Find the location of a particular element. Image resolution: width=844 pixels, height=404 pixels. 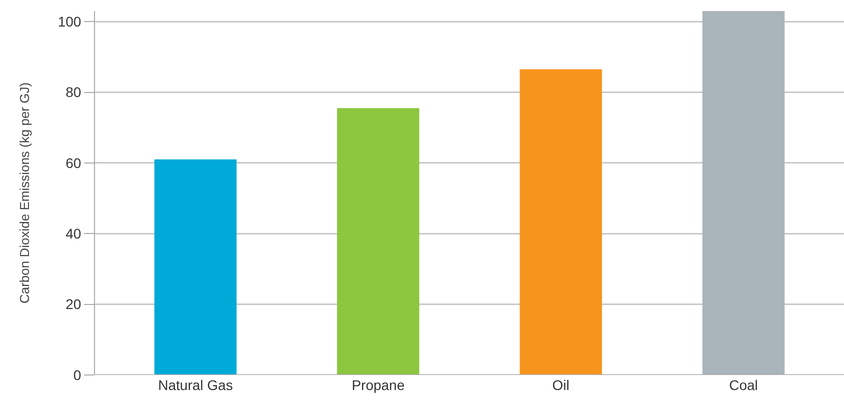

y-tick-label: 20 is located at coordinates (74, 304).